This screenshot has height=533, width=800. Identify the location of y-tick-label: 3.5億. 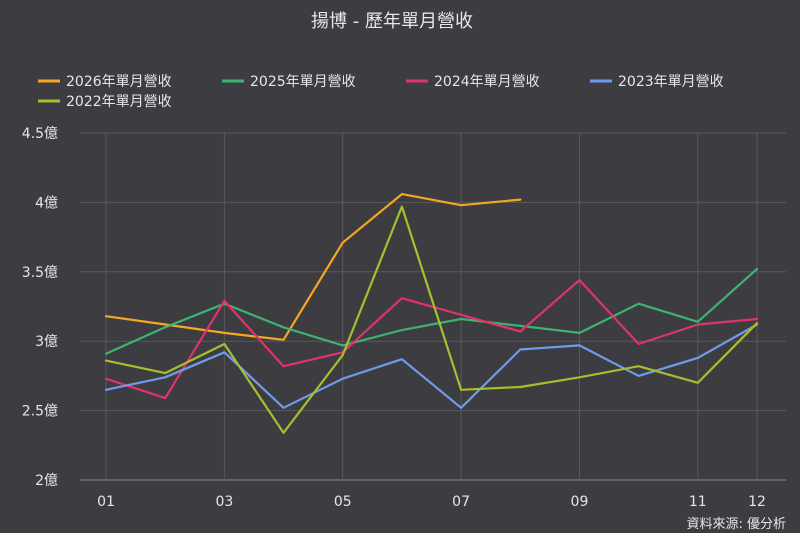
(40, 273).